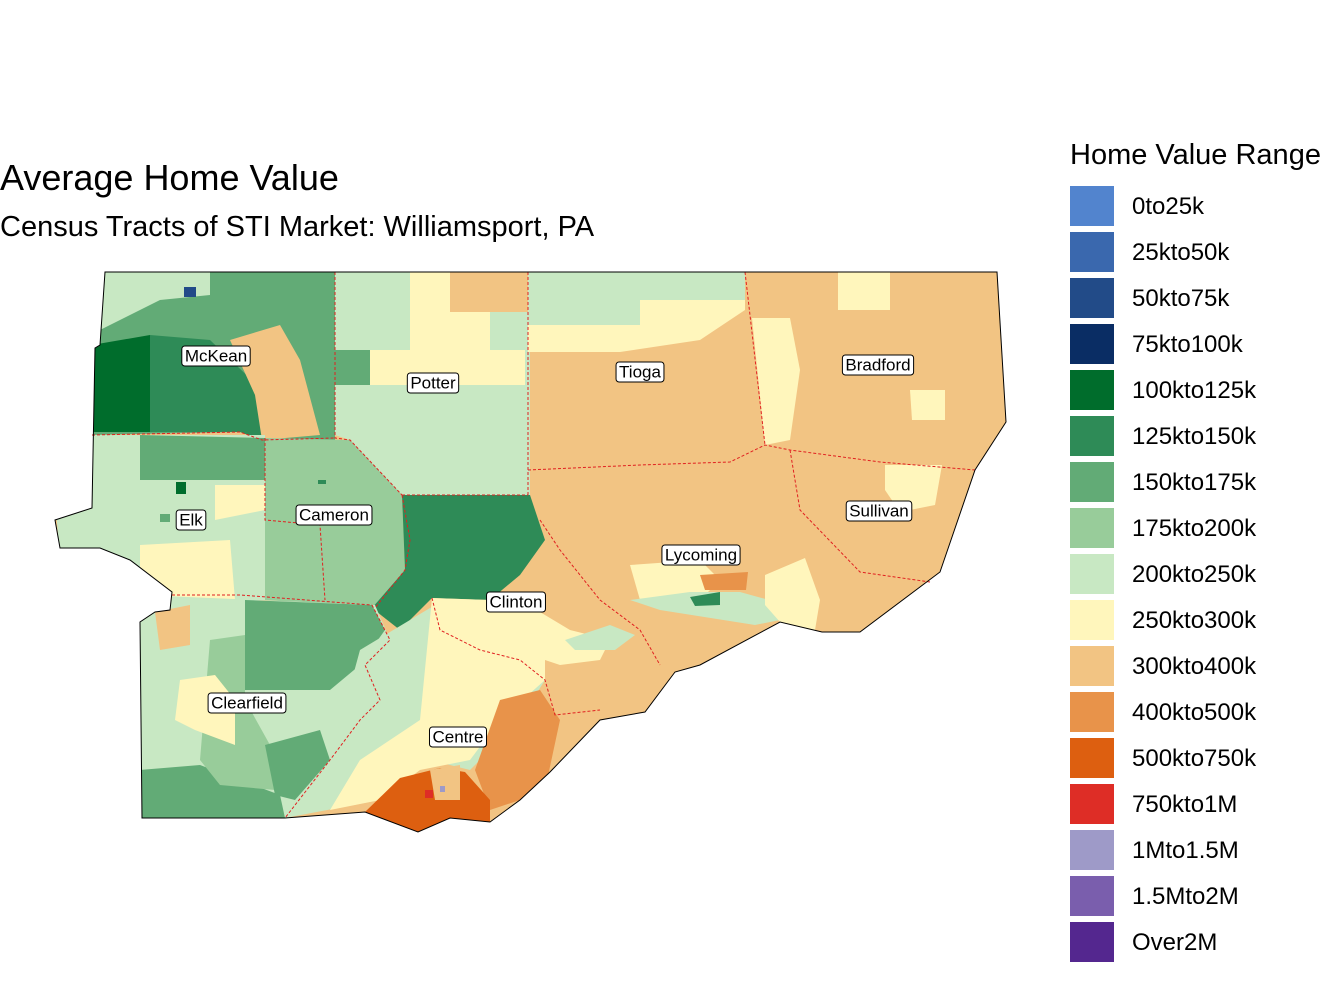 The image size is (1344, 1008). Describe the element at coordinates (1194, 758) in the screenshot. I see `legend-label: 500kto750k` at that location.